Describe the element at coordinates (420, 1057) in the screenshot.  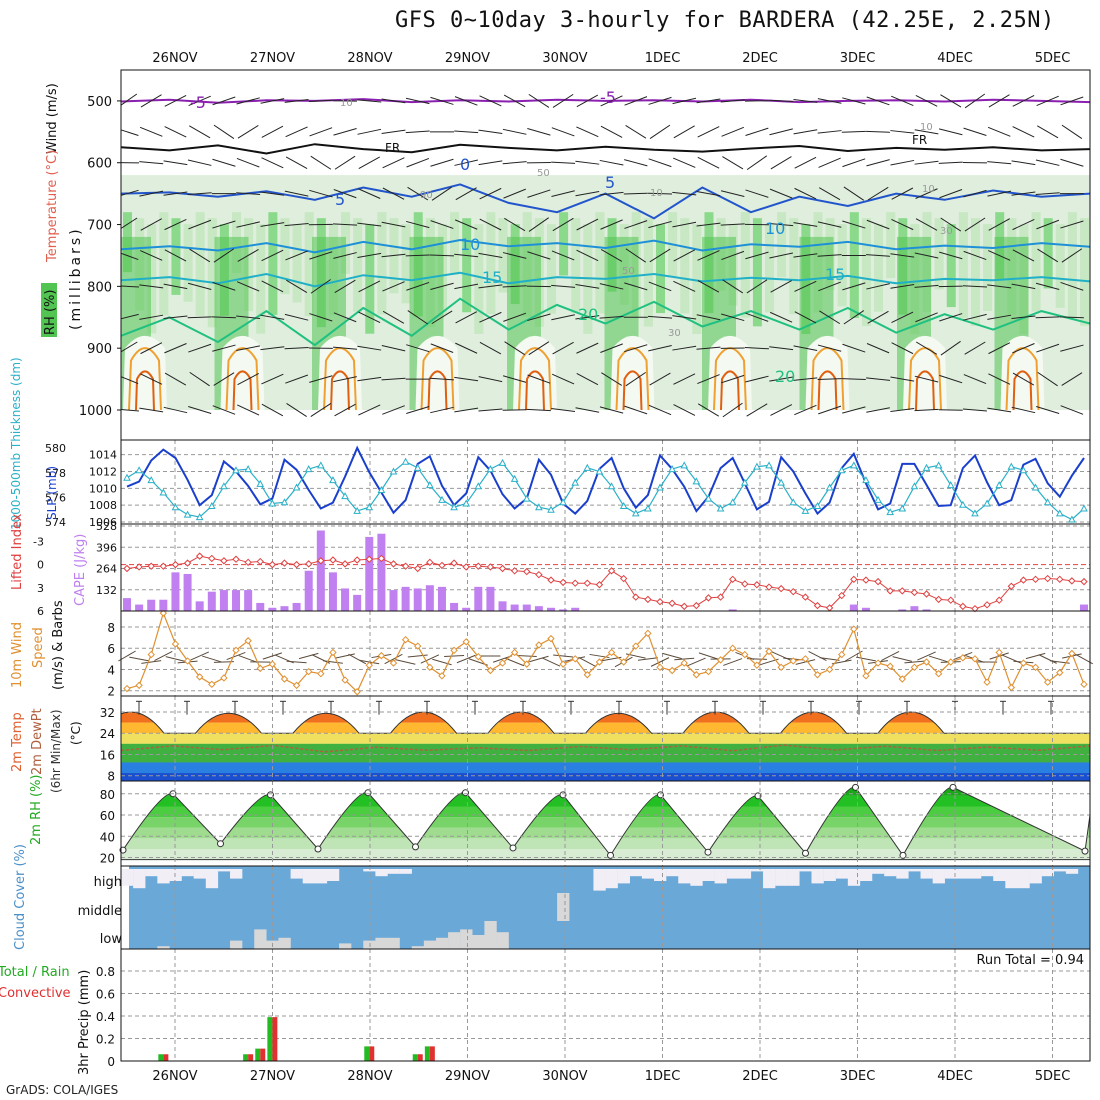
I see `precip-convective-bar` at that location.